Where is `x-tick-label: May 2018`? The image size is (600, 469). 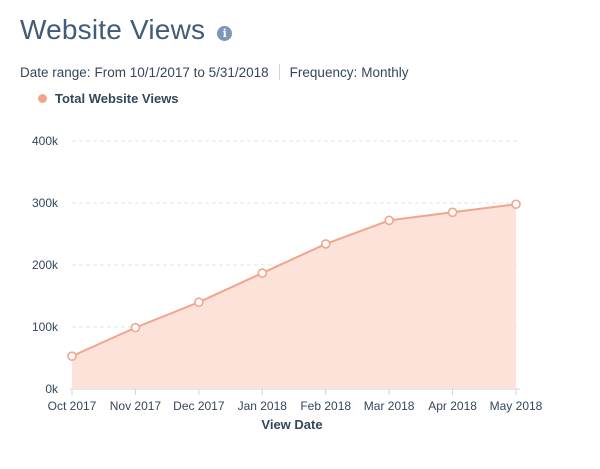 x-tick-label: May 2018 is located at coordinates (516, 406).